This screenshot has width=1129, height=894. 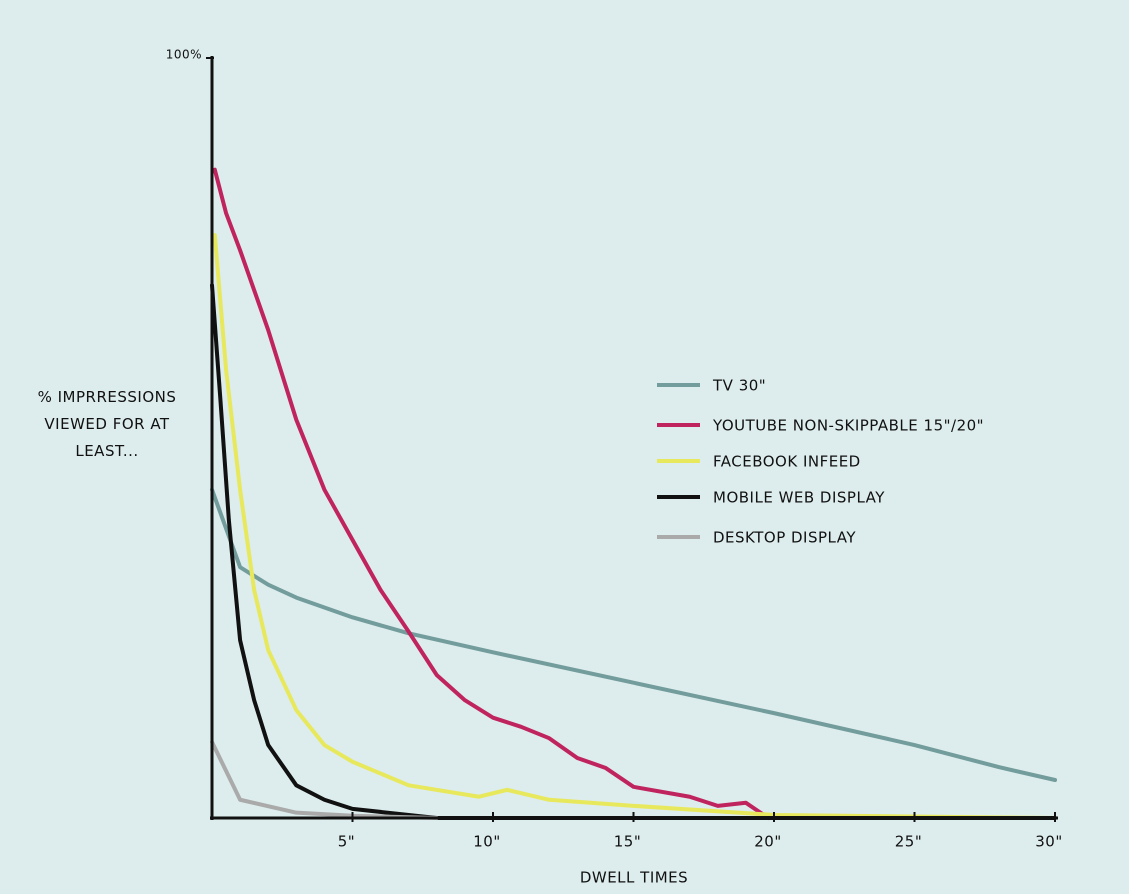 What do you see at coordinates (848, 426) in the screenshot?
I see `legend-label: YOUTUBE NON-SKIPPABLE 15"/20"` at bounding box center [848, 426].